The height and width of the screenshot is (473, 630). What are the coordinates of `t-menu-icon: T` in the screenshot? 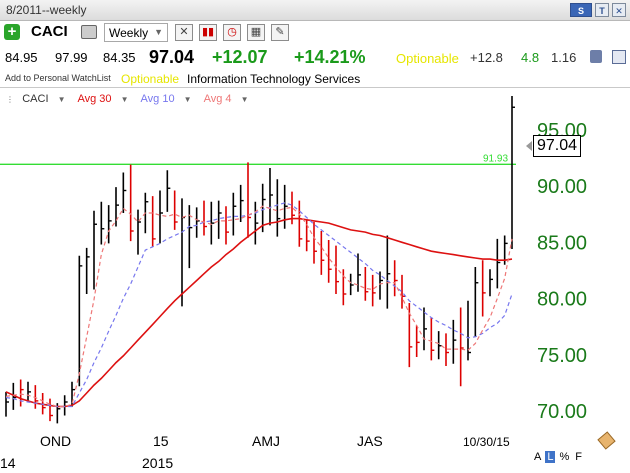 It's located at (602, 10).